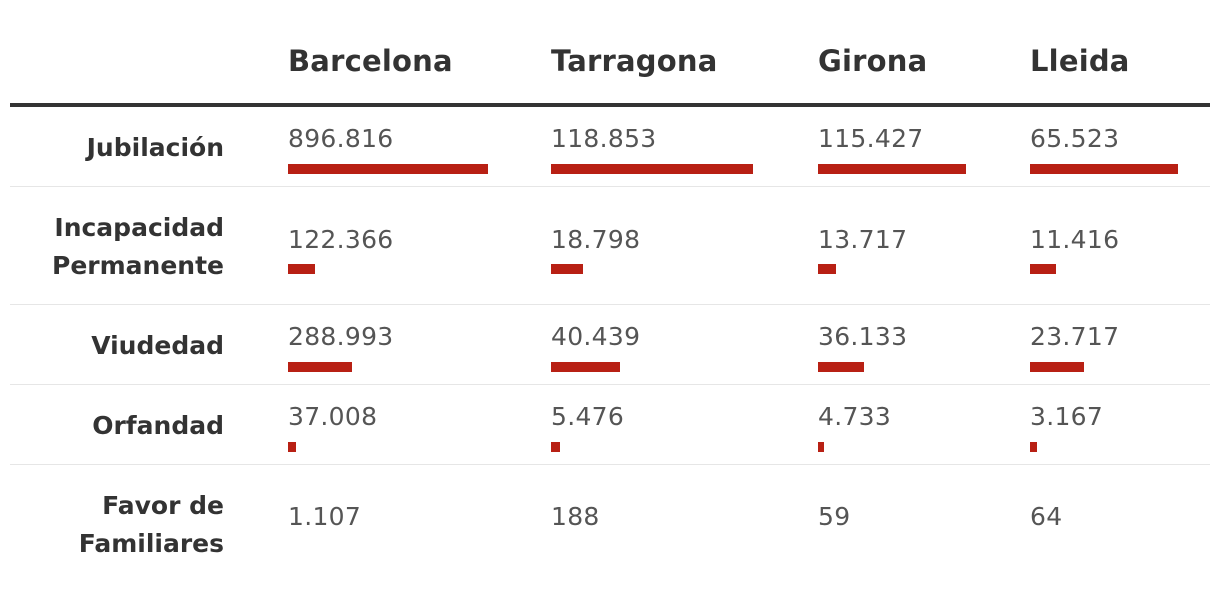  I want to click on table-cell: 188, so click(575, 517).